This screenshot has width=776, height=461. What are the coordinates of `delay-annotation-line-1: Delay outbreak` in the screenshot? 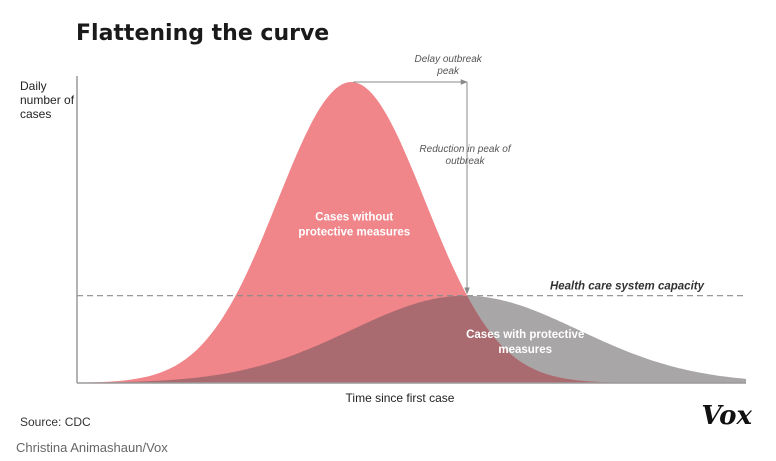 It's located at (449, 59).